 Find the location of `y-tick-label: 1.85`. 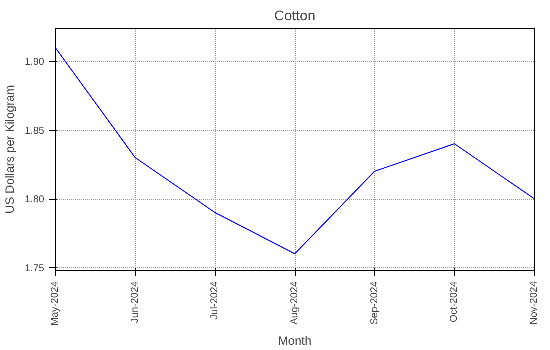

y-tick-label: 1.85 is located at coordinates (35, 131).